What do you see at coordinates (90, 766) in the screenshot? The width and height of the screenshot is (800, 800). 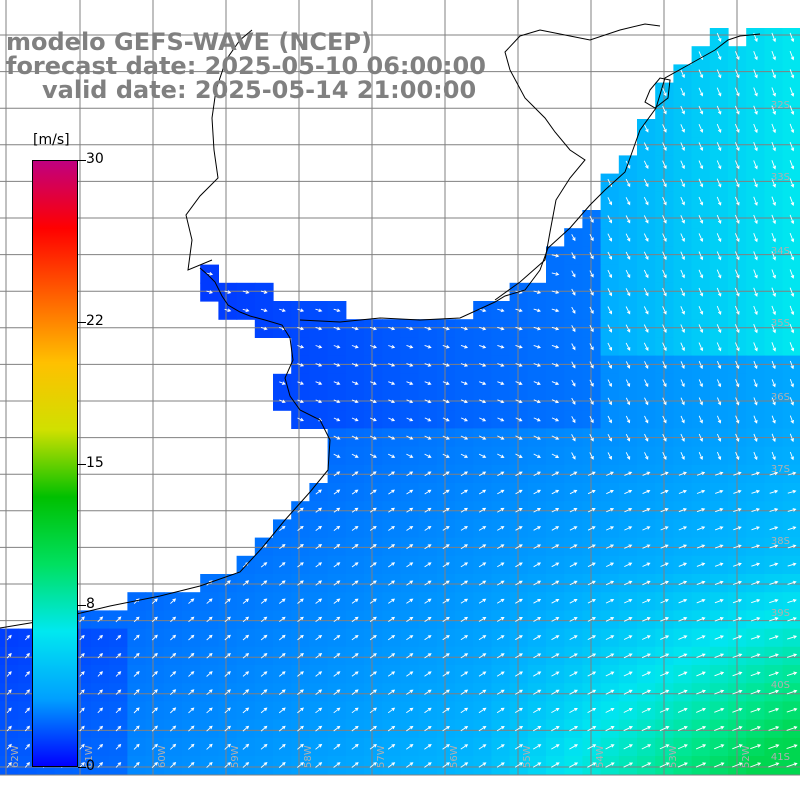 I see `colorbar-tick-label: 0` at bounding box center [90, 766].